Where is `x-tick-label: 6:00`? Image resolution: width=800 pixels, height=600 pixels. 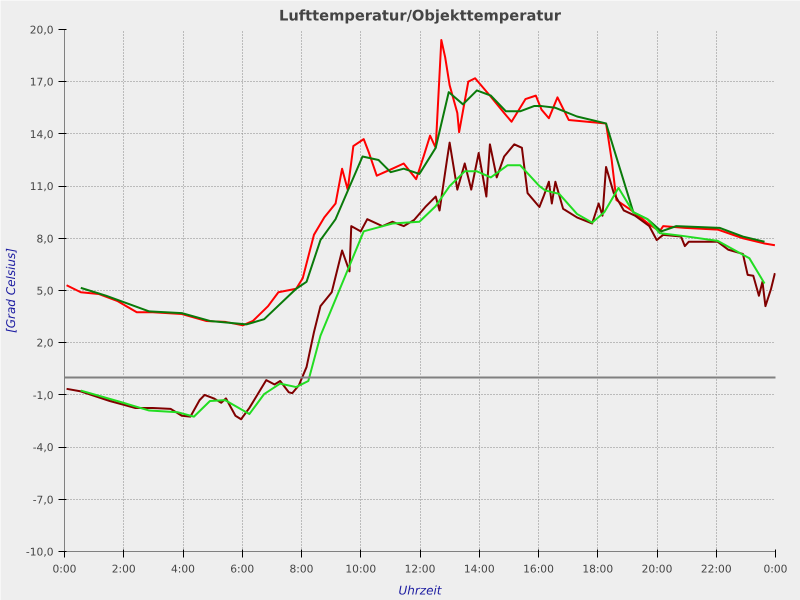
x-tick-label: 6:00 is located at coordinates (242, 569).